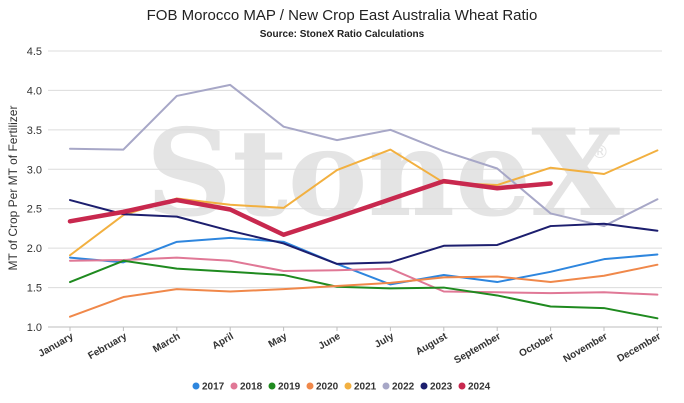 This screenshot has width=684, height=403. Describe the element at coordinates (386, 386) in the screenshot. I see `legend-swatch-2022` at that location.